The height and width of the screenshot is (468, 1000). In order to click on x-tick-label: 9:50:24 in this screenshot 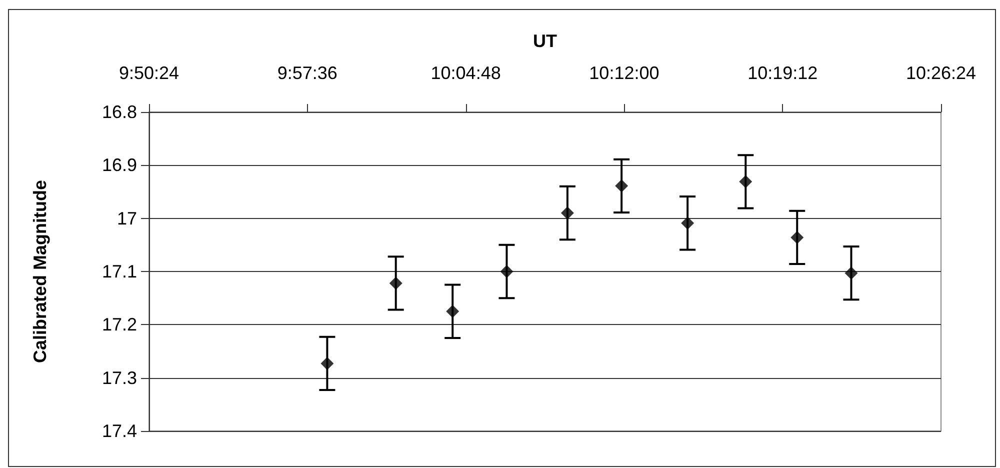, I will do `click(149, 73)`.